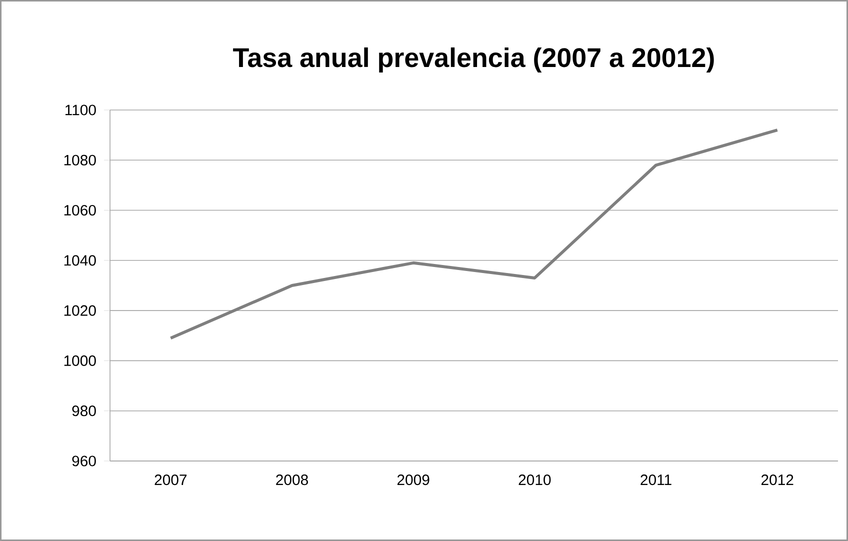 The image size is (848, 541). I want to click on x-tick-label: 2010, so click(534, 480).